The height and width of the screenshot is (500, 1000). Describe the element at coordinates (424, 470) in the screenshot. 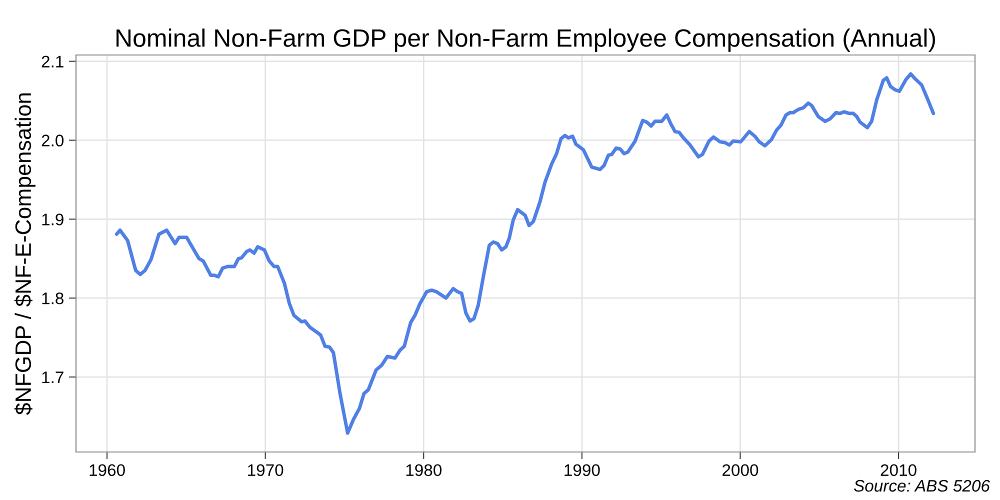

I see `x-tick-label: 1980` at that location.